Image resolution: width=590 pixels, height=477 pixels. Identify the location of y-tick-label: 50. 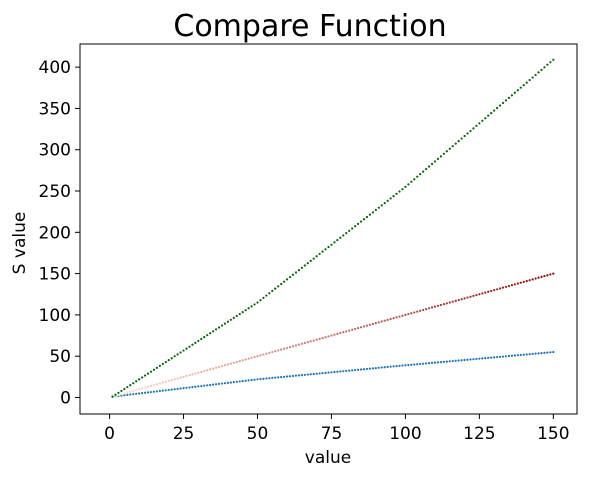
(60, 357).